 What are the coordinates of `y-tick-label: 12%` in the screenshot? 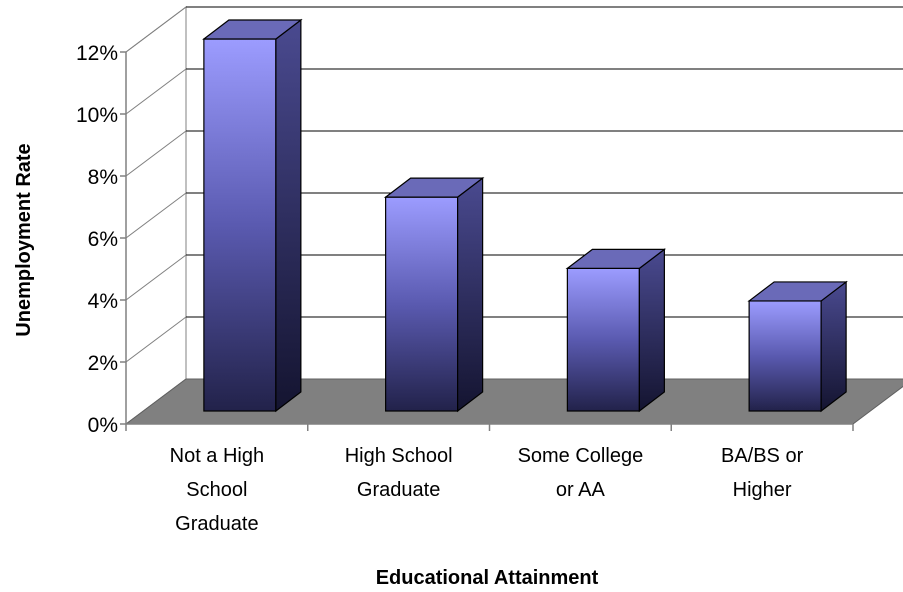 It's located at (97, 53).